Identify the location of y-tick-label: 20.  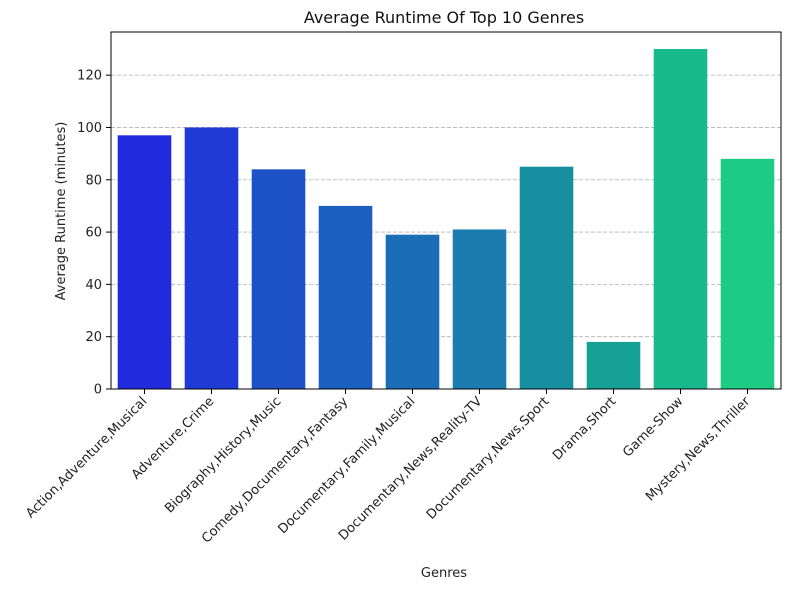
(93, 337).